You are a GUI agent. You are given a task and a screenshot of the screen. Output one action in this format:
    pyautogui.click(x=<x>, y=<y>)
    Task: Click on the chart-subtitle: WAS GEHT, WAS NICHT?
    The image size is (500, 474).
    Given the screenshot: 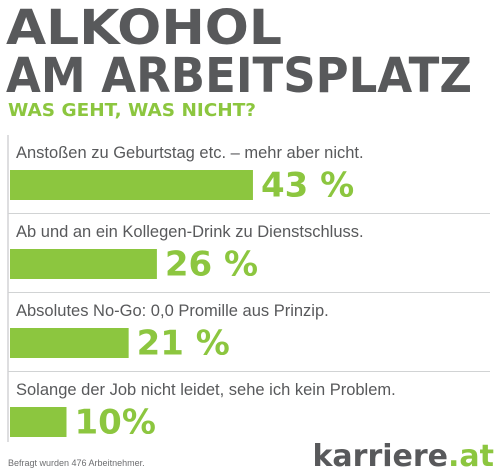 What is the action you would take?
    pyautogui.click(x=132, y=110)
    